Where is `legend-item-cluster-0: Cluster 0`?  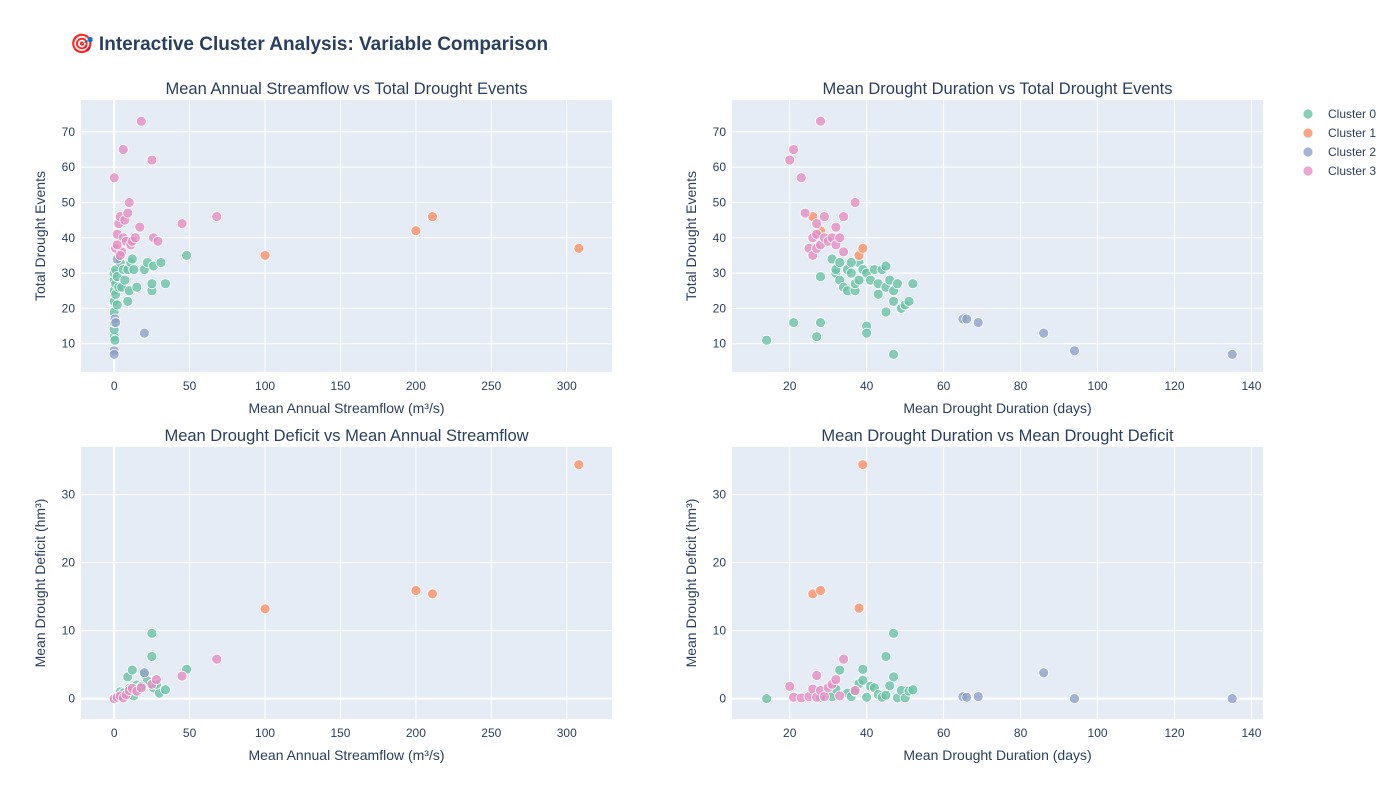
legend-item-cluster-0: Cluster 0 is located at coordinates (1339, 114).